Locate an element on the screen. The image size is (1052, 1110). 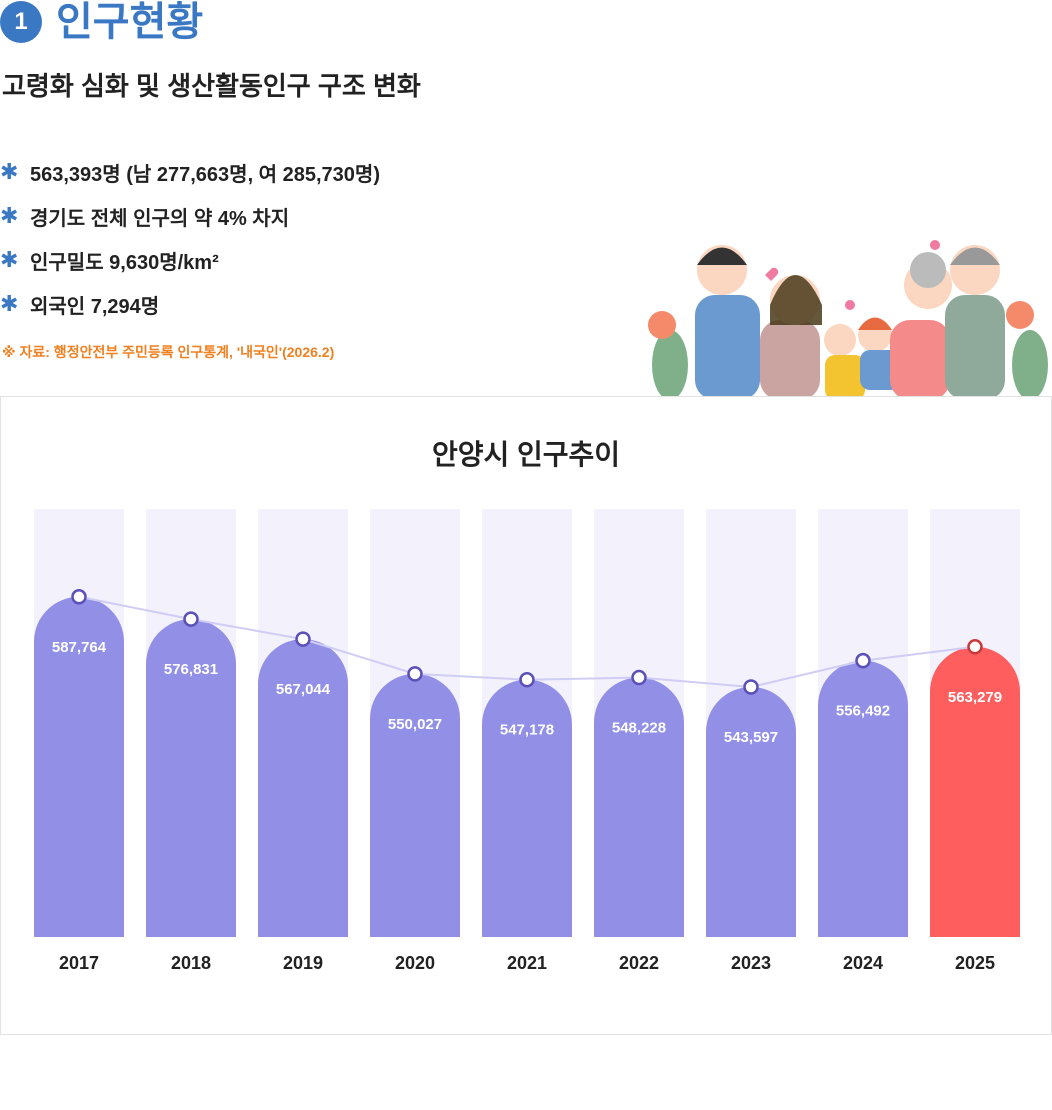
x-tick-label: 2018 is located at coordinates (191, 963).